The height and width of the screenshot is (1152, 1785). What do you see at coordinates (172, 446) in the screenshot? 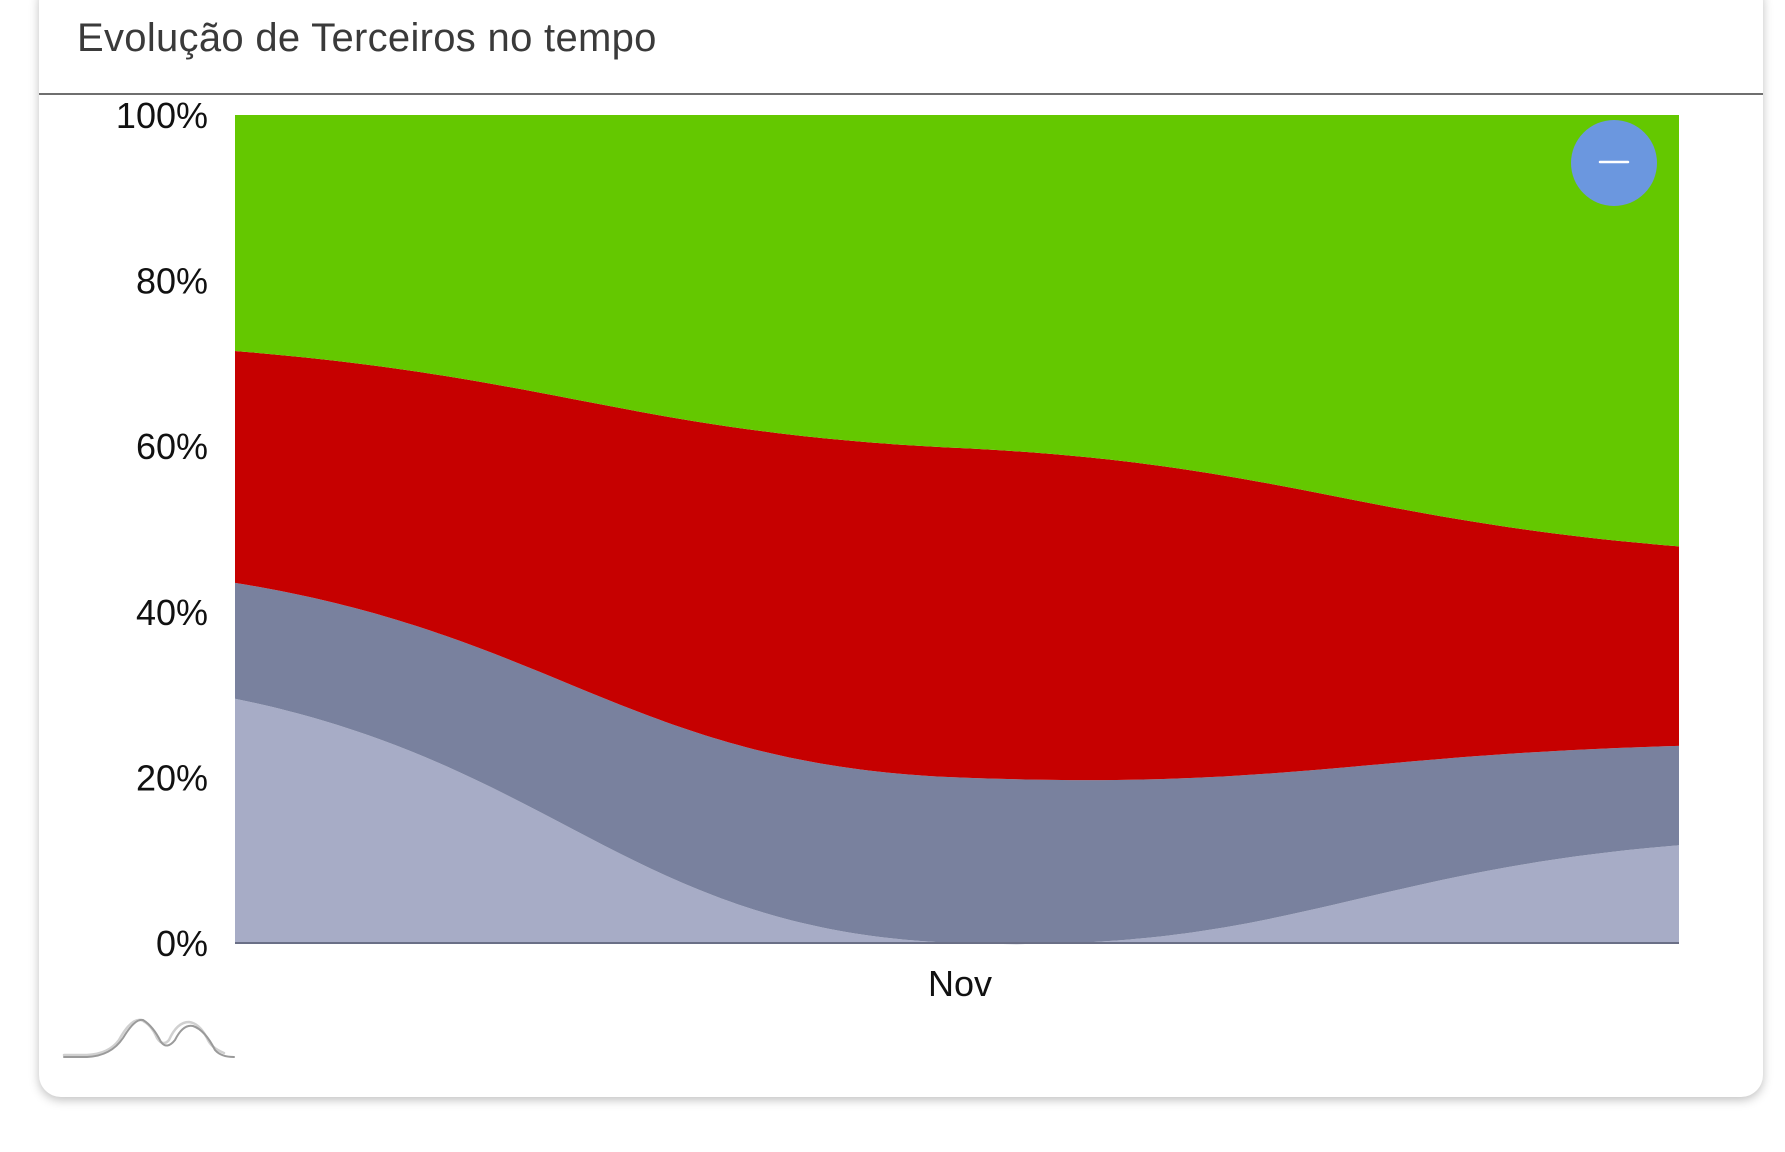
I see `y-tick-label: 60%` at bounding box center [172, 446].